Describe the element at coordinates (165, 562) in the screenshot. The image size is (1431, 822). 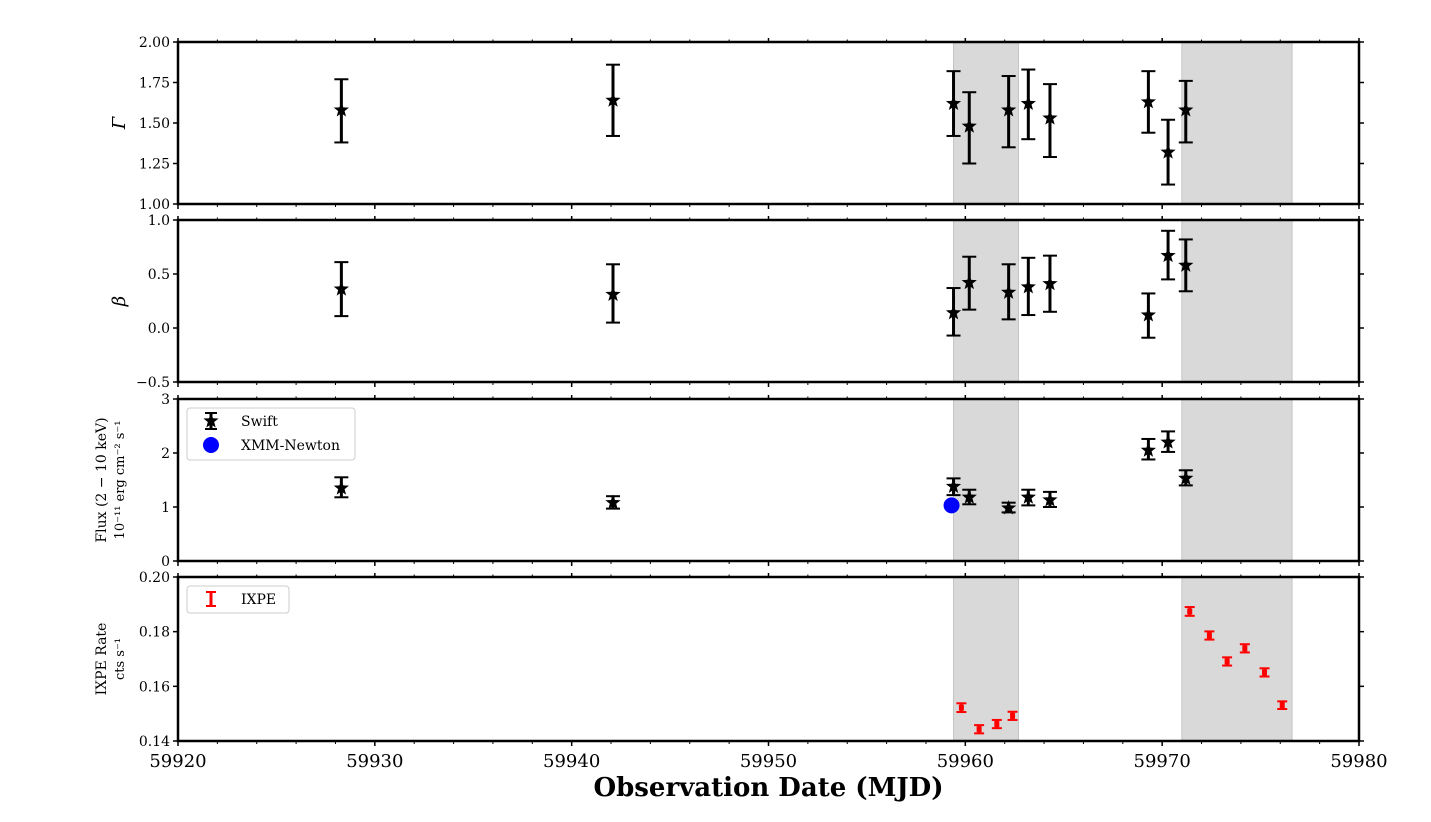
I see `y-tick-label: 0` at that location.